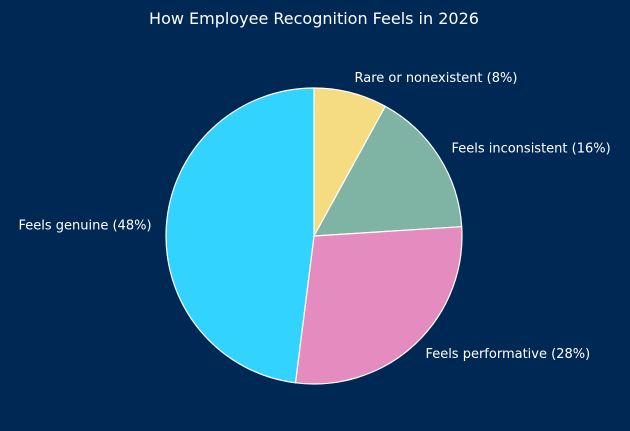 This screenshot has width=630, height=431. Describe the element at coordinates (507, 354) in the screenshot. I see `slice-label: Feels performative (28%)` at that location.